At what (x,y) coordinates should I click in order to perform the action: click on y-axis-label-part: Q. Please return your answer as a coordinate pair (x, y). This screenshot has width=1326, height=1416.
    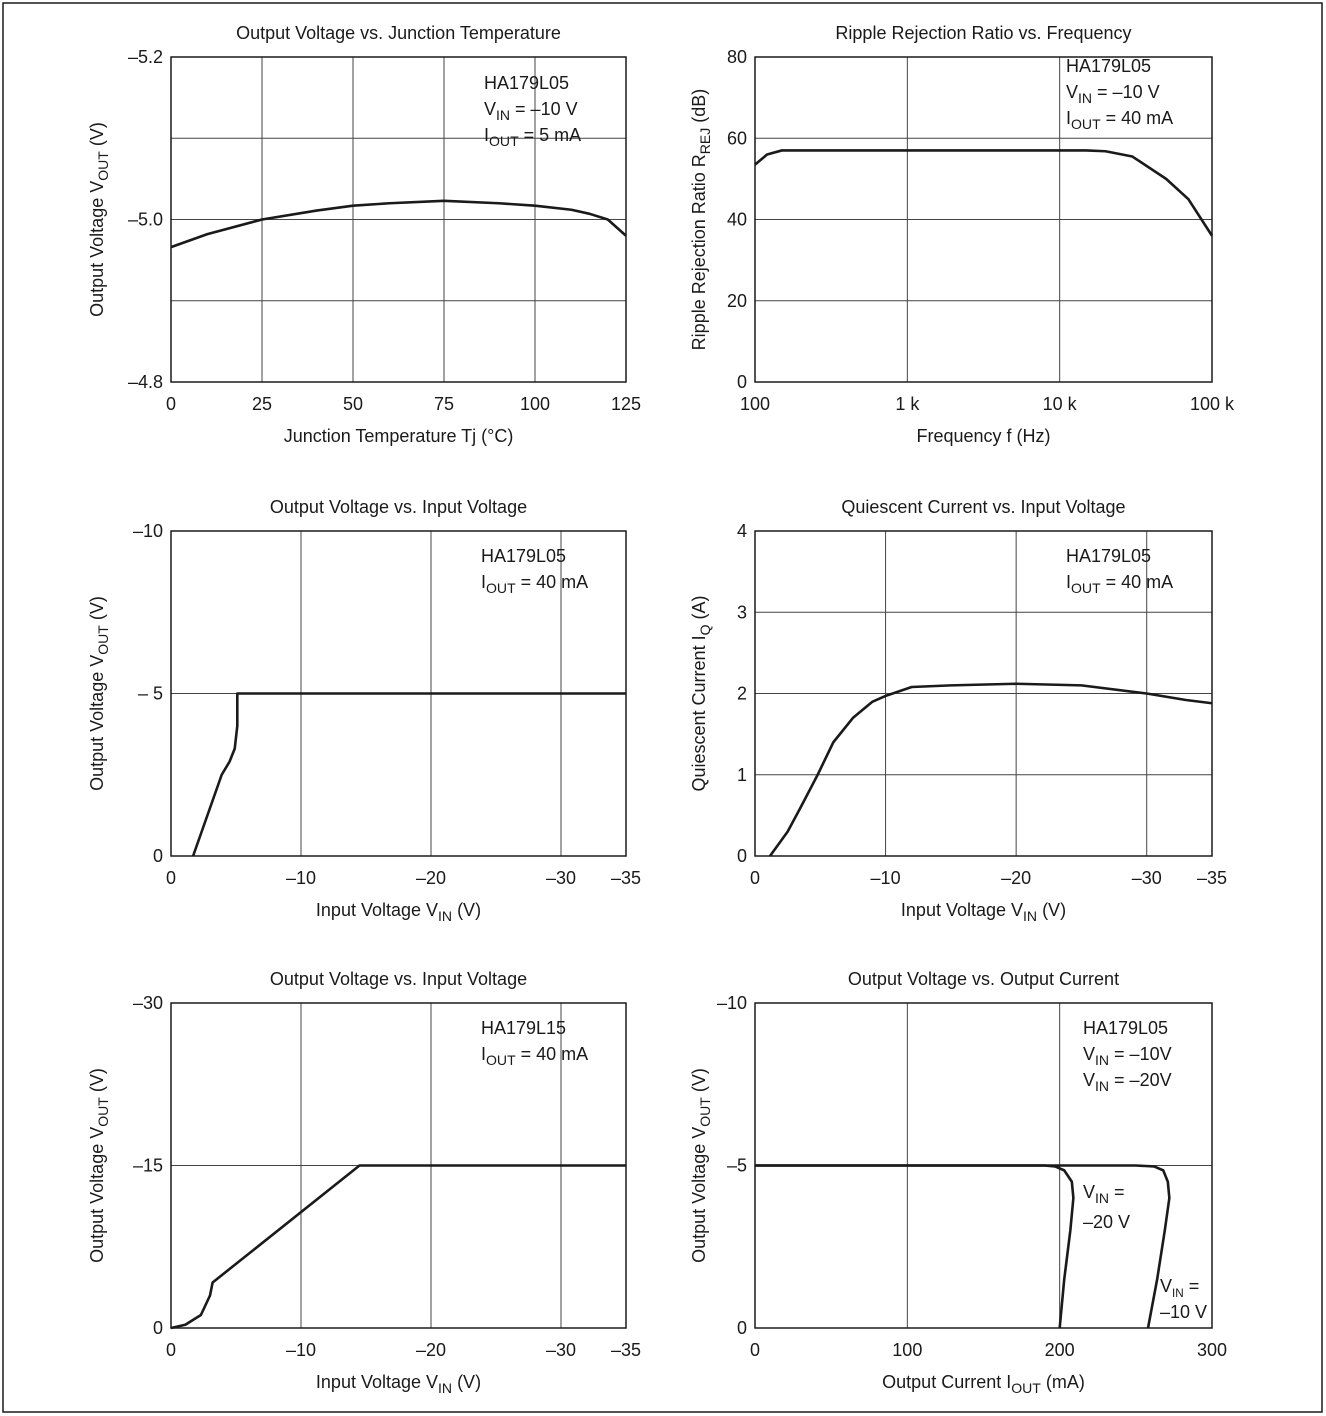
    Looking at the image, I should click on (705, 629).